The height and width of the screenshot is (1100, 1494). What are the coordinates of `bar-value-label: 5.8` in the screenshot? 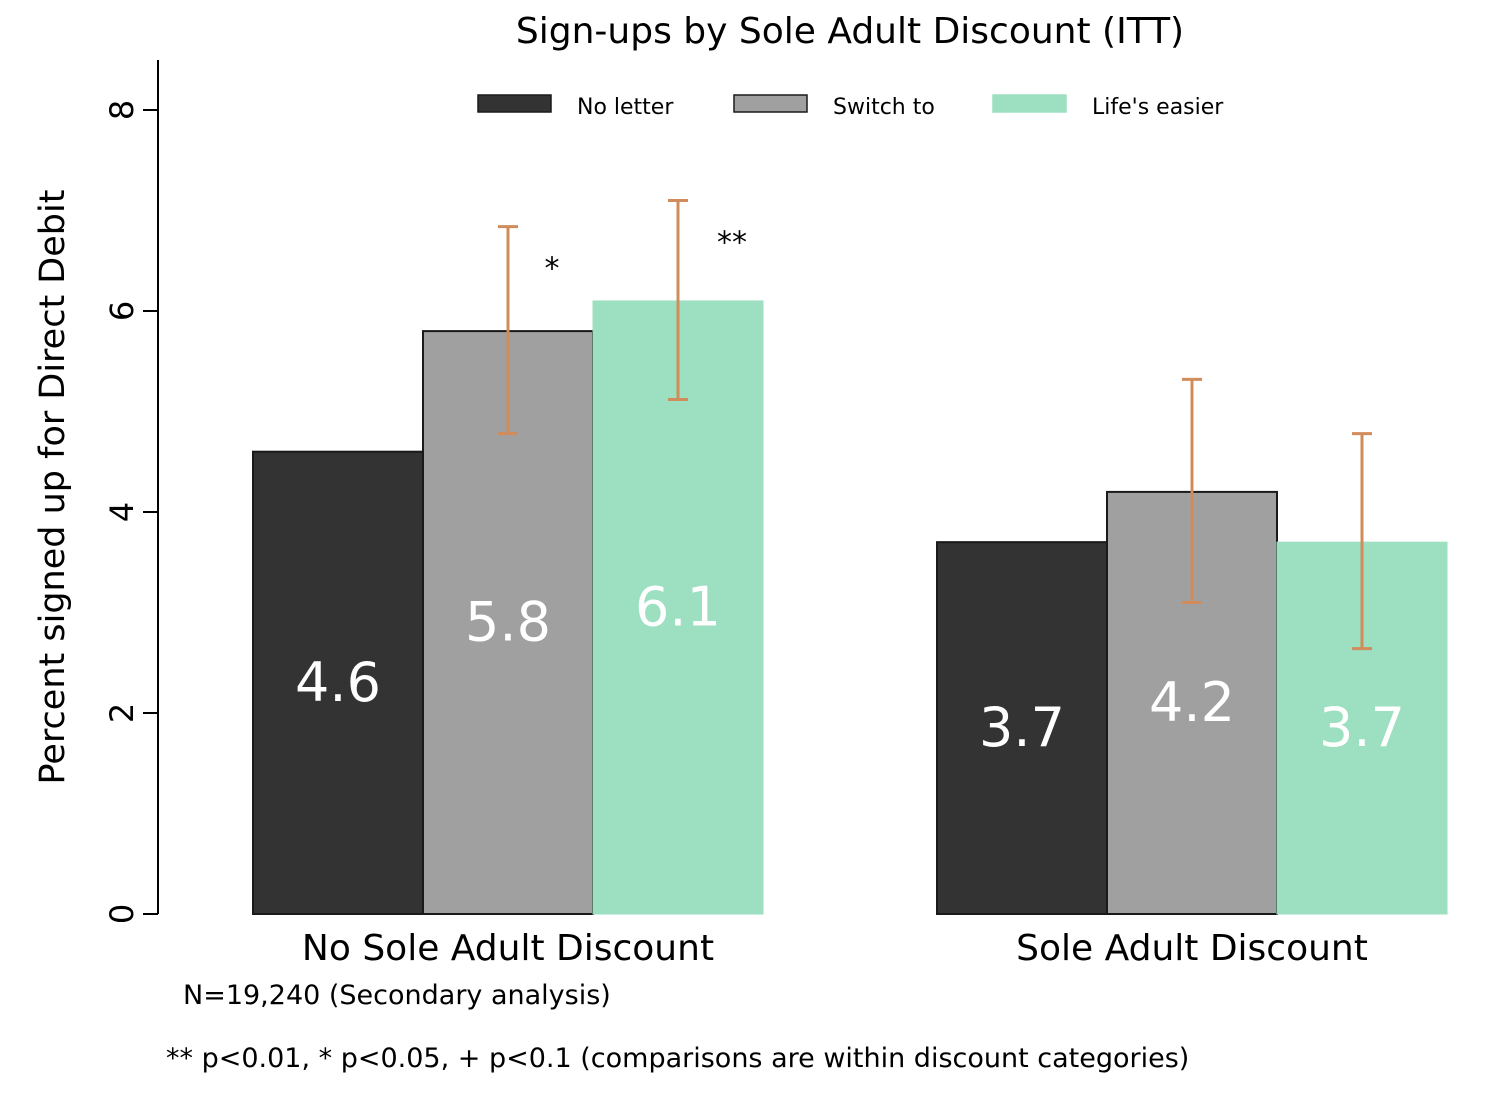 It's located at (508, 622).